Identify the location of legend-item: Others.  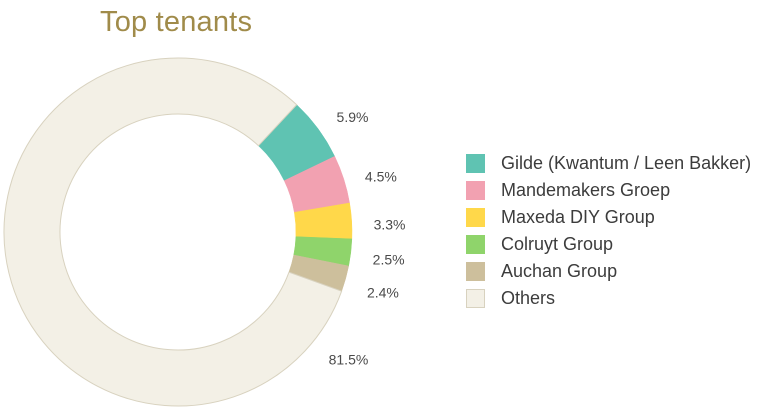
(608, 298).